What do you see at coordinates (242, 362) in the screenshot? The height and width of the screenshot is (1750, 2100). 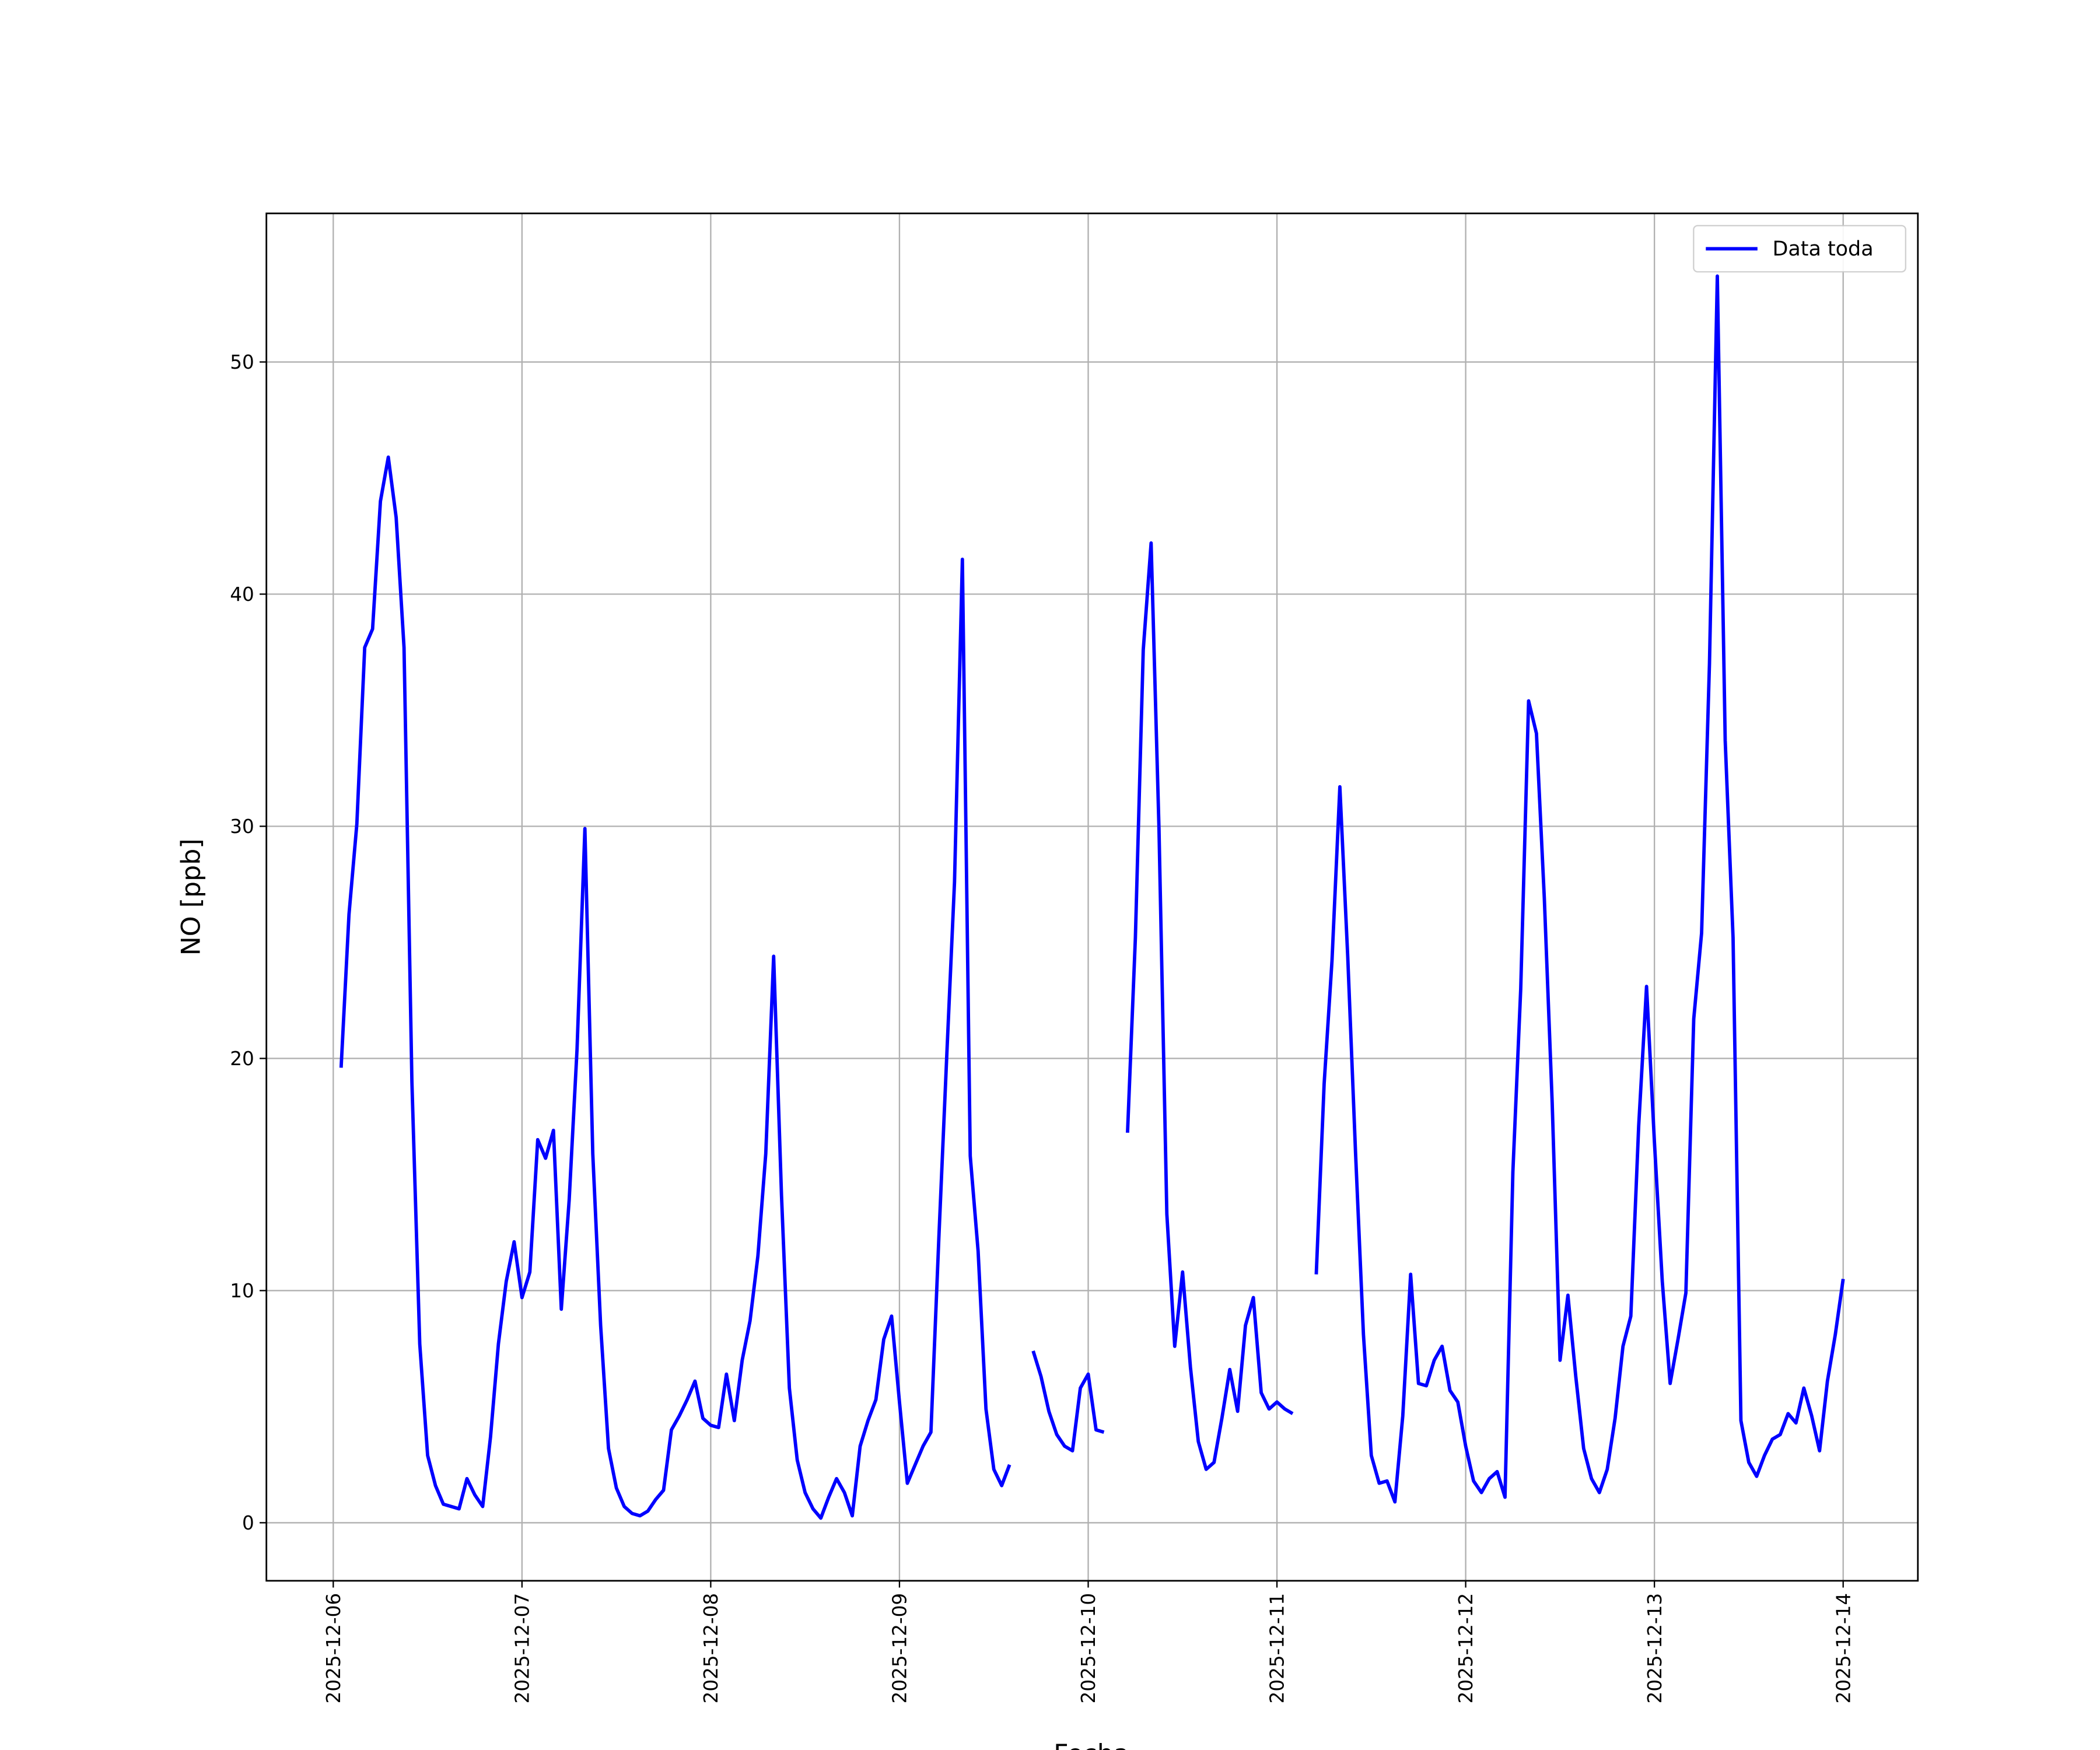 I see `y-tick-label: 50` at bounding box center [242, 362].